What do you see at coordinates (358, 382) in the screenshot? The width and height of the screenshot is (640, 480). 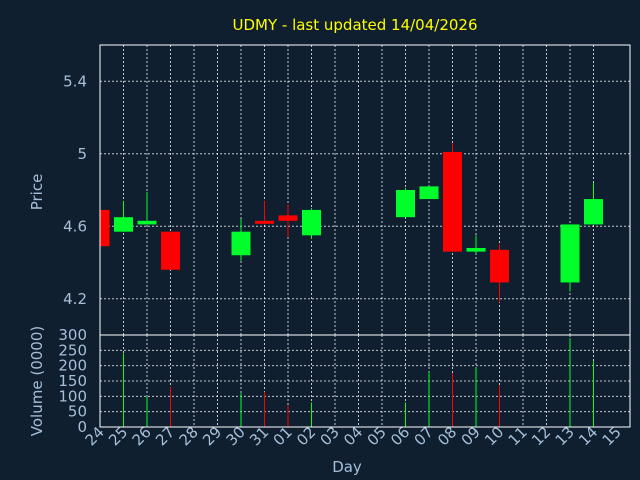 I see `volume-bars` at bounding box center [358, 382].